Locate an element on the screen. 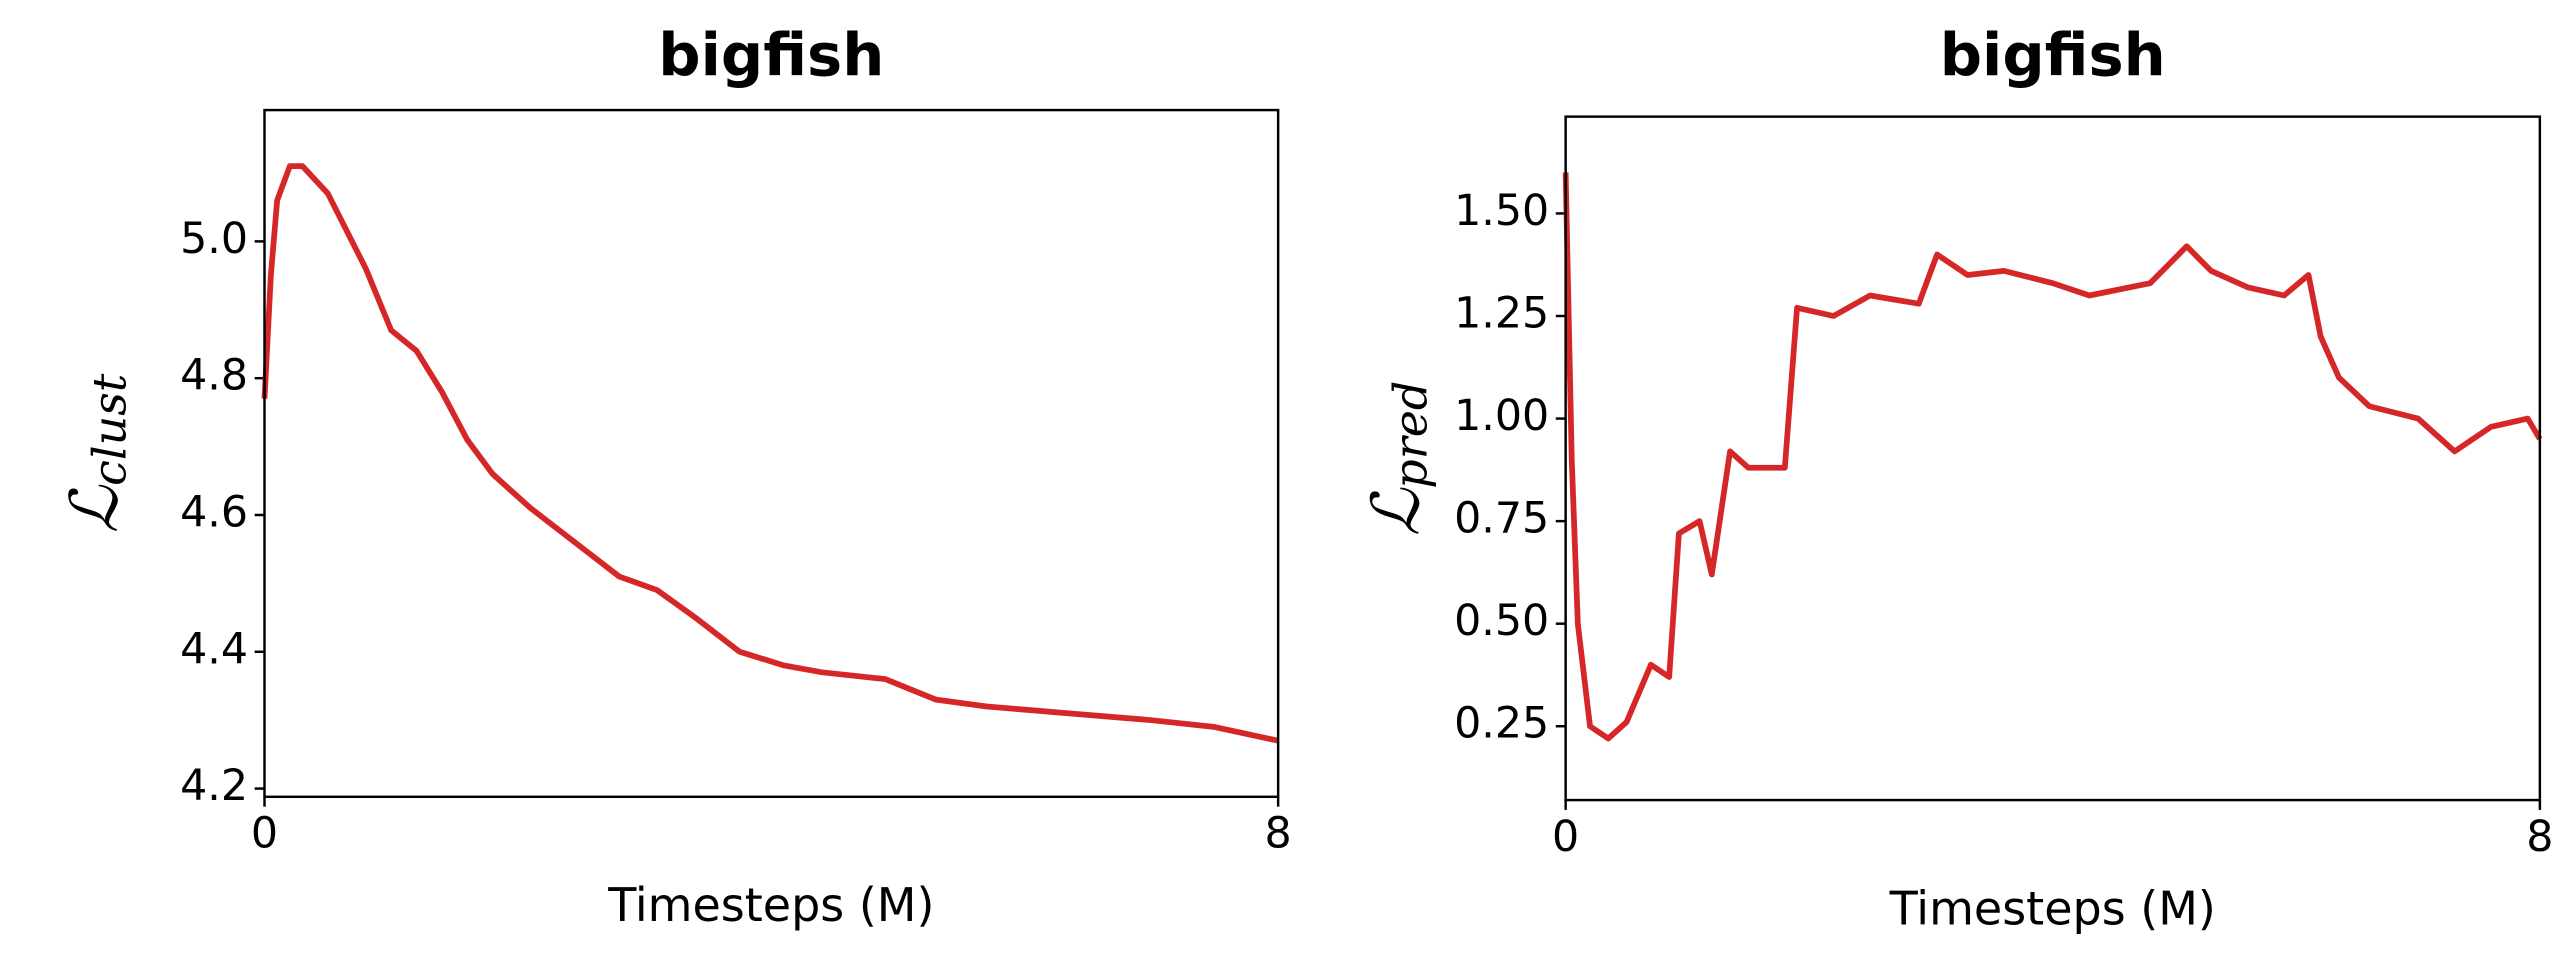 The image size is (2576, 966). y-axis-subscript: clust is located at coordinates (109, 429).